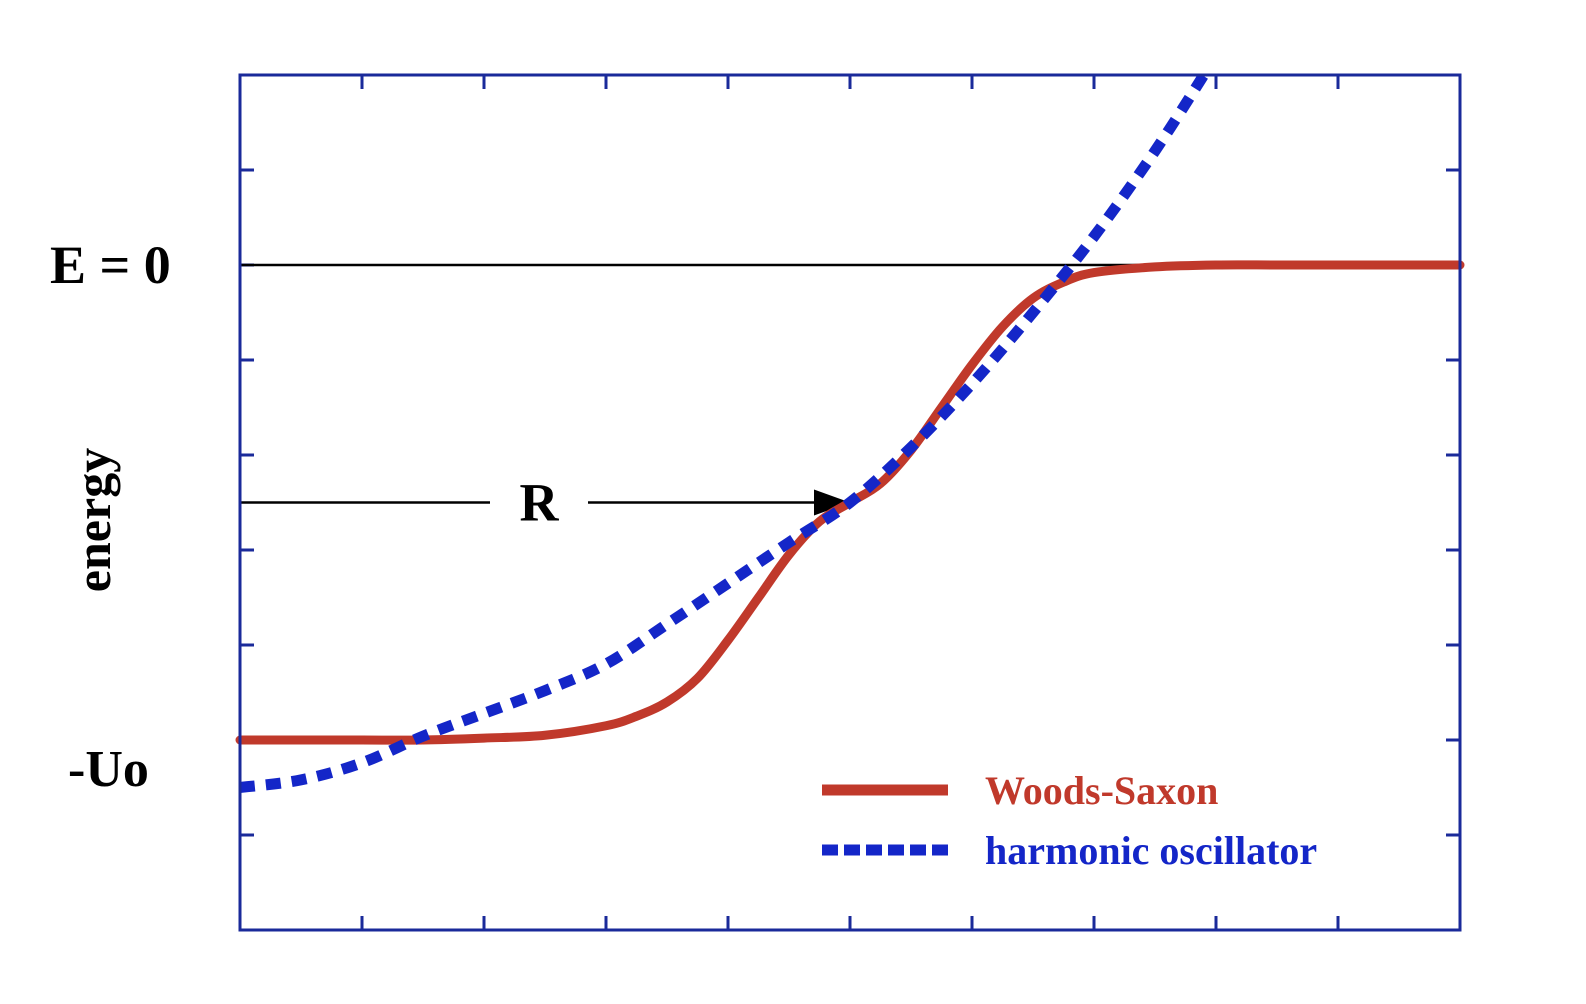  What do you see at coordinates (1151, 850) in the screenshot?
I see `legend-entry-1: harmonic oscillator` at bounding box center [1151, 850].